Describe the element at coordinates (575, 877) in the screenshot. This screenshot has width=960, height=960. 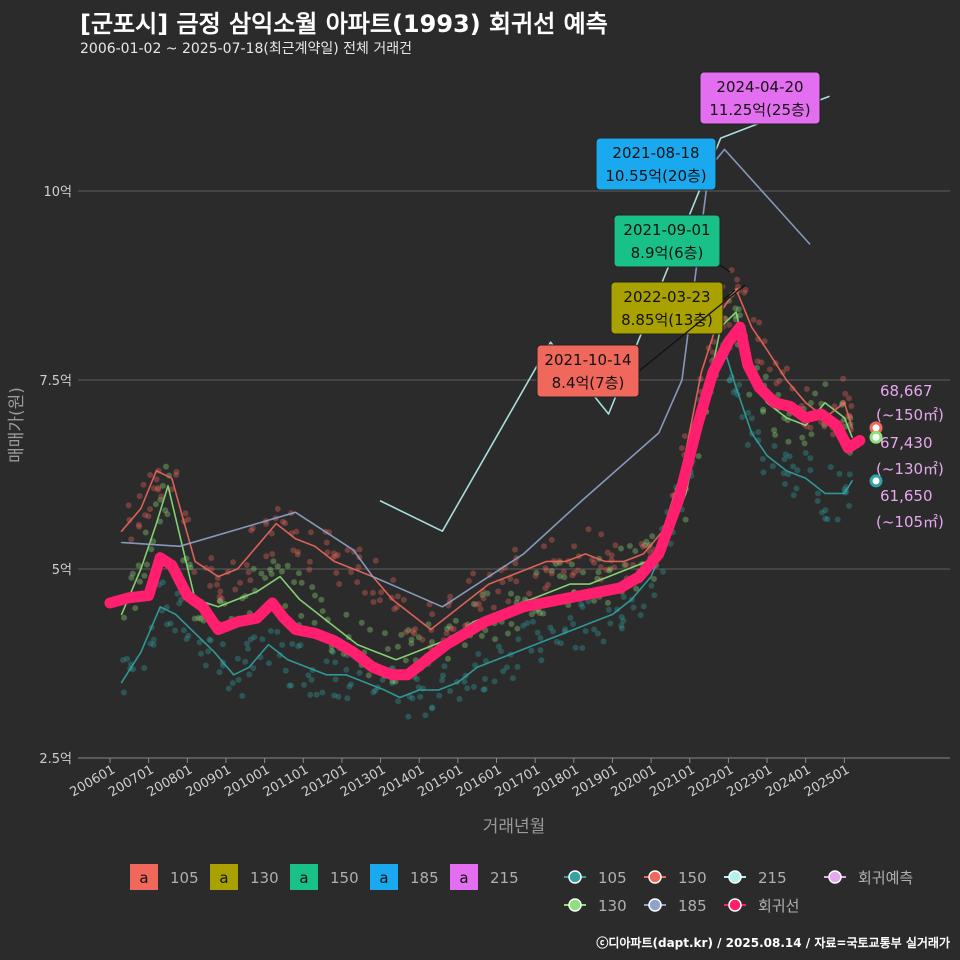
I see `legend-line-marker` at that location.